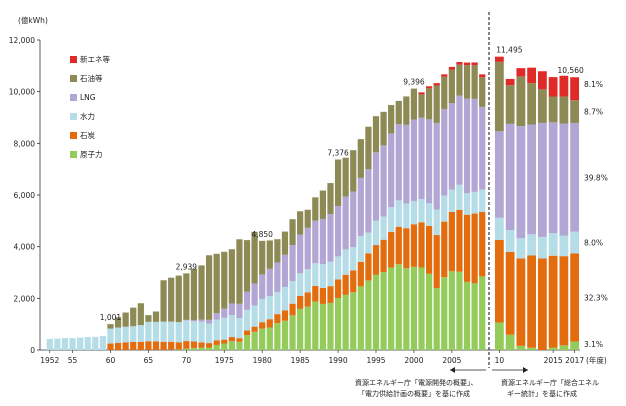 Image resolution: width=626 pixels, height=406 pixels. Describe the element at coordinates (338, 153) in the screenshot. I see `total-annotation: 7,376` at that location.